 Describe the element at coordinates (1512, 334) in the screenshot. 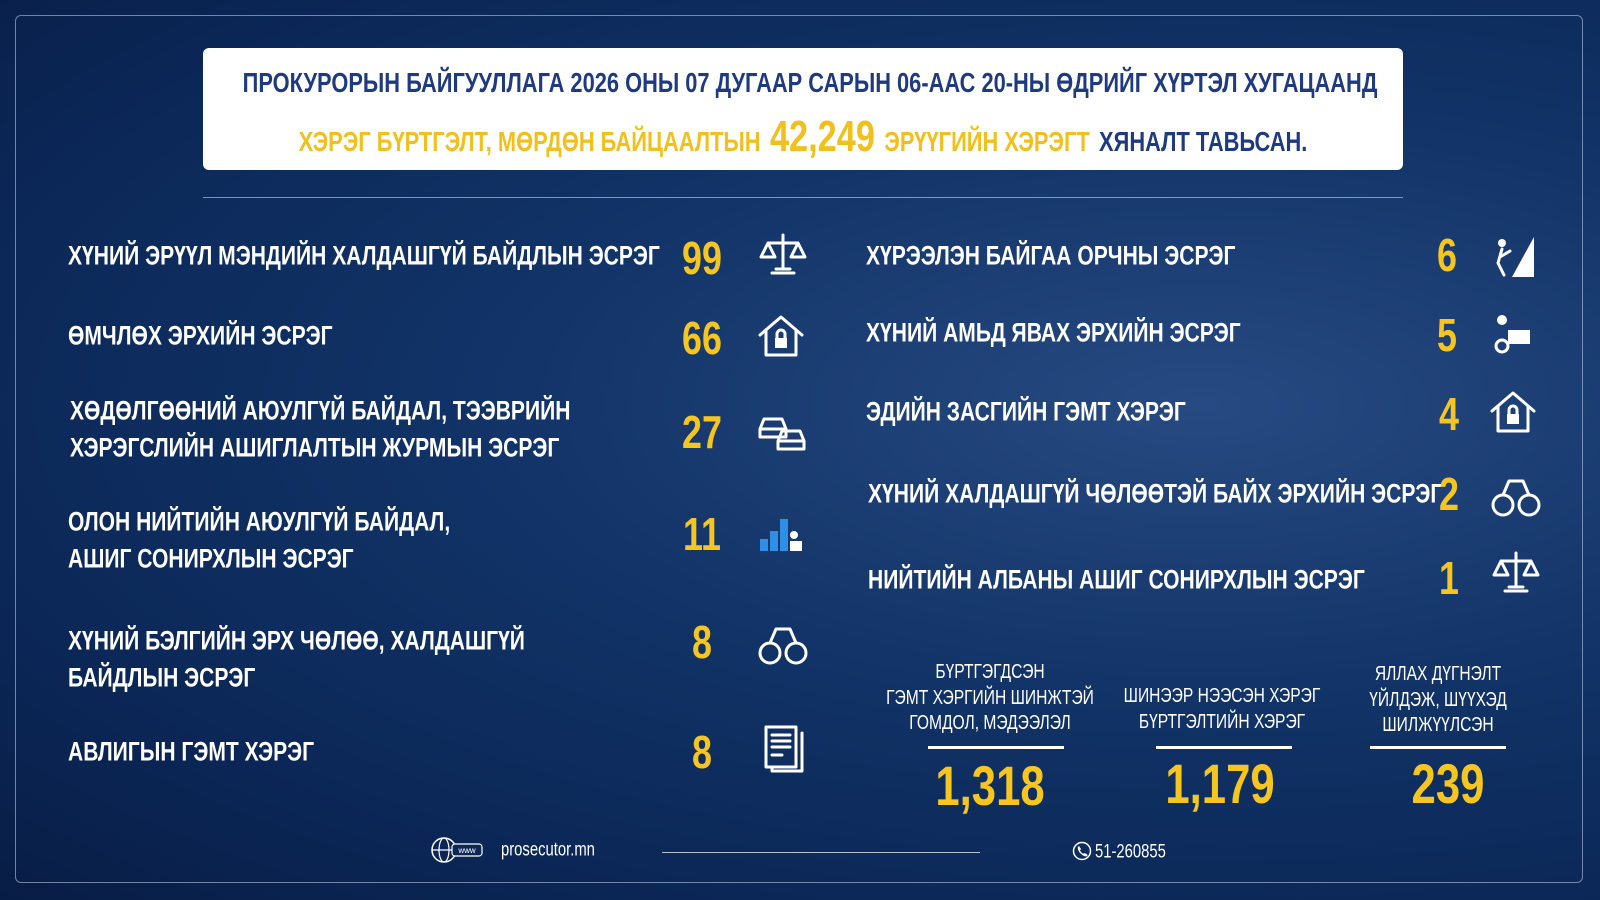

I see `life-icon` at that location.